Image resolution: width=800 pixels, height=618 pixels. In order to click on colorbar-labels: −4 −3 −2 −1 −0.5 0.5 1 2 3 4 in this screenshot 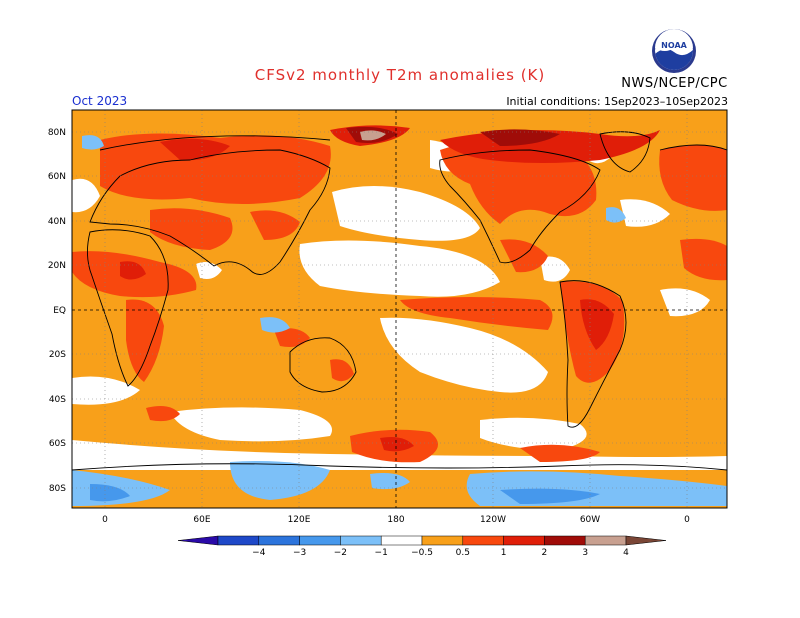, I will do `click(440, 553)`.